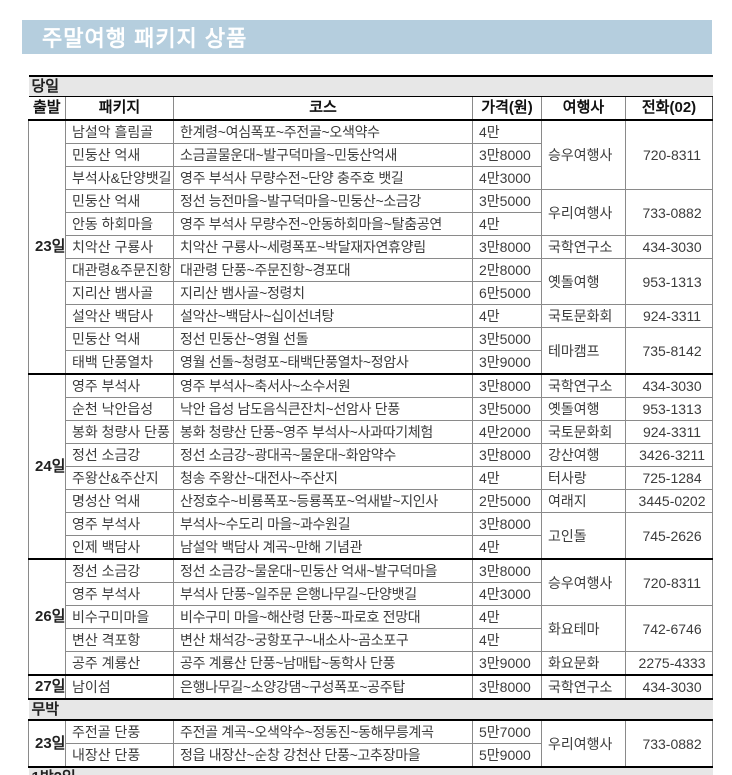 This screenshot has width=732, height=775. I want to click on package-cell: 남이섬, so click(119, 687).